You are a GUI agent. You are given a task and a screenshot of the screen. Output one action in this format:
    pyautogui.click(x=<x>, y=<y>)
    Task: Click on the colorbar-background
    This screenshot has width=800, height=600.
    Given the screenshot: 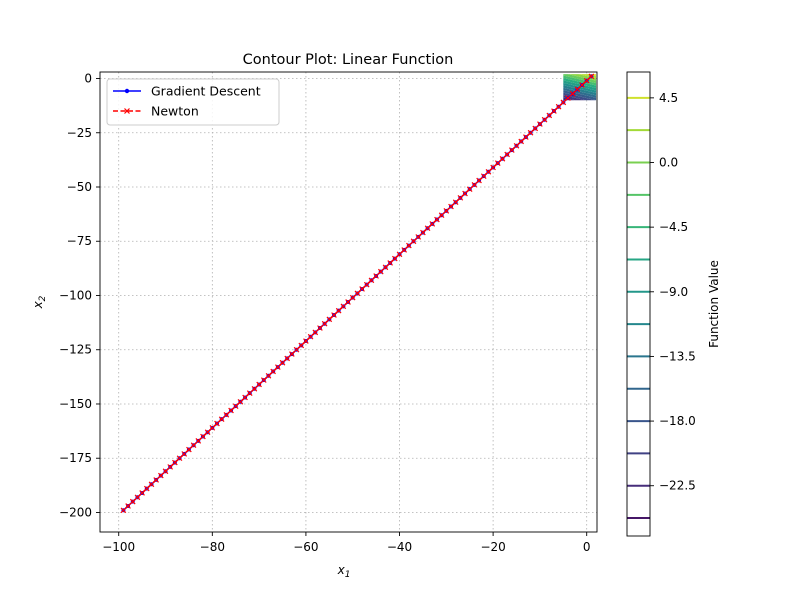 What is the action you would take?
    pyautogui.click(x=638, y=304)
    